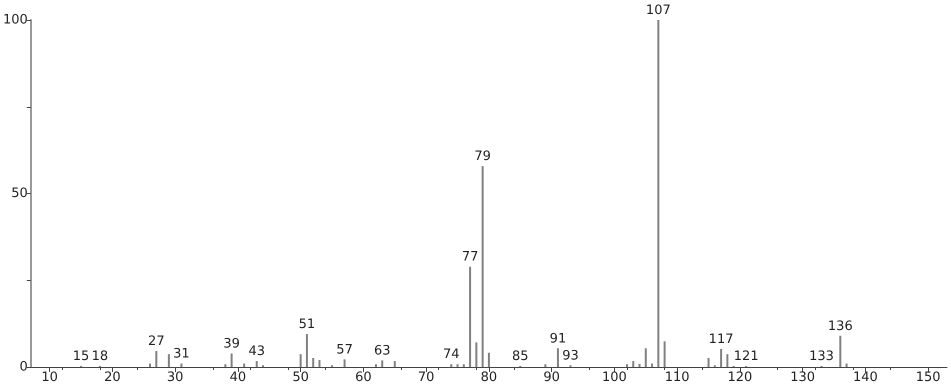 Image resolution: width=951 pixels, height=389 pixels. I want to click on annotation: 57, so click(344, 350).